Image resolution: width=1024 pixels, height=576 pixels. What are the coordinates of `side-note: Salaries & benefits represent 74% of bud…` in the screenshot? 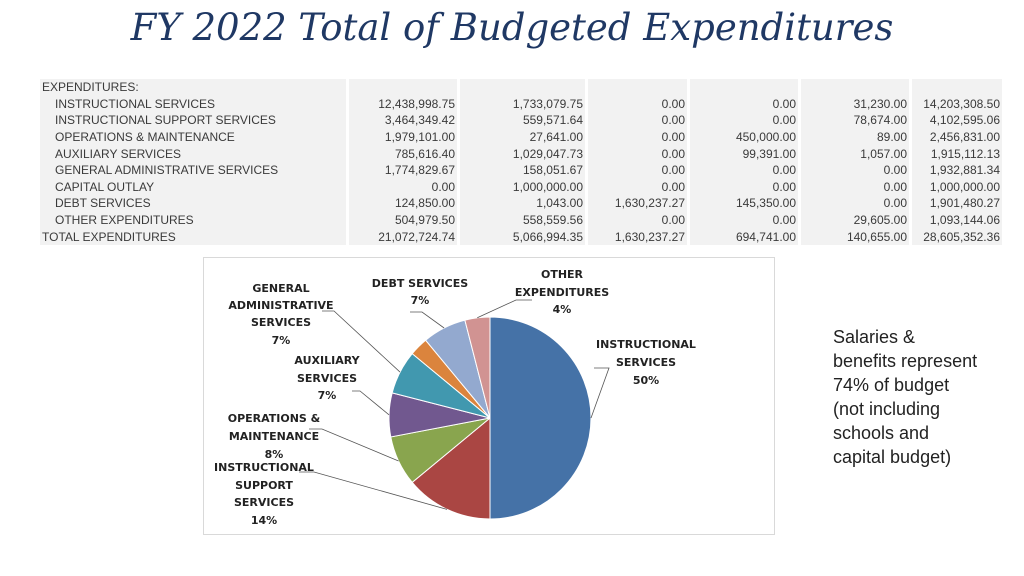 It's located at (905, 397).